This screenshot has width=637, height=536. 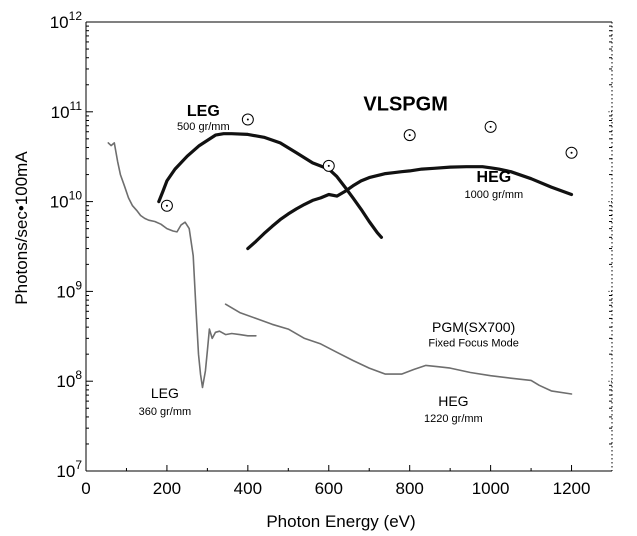 I want to click on chart-annotation: 1220 gr/mm, so click(x=453, y=419).